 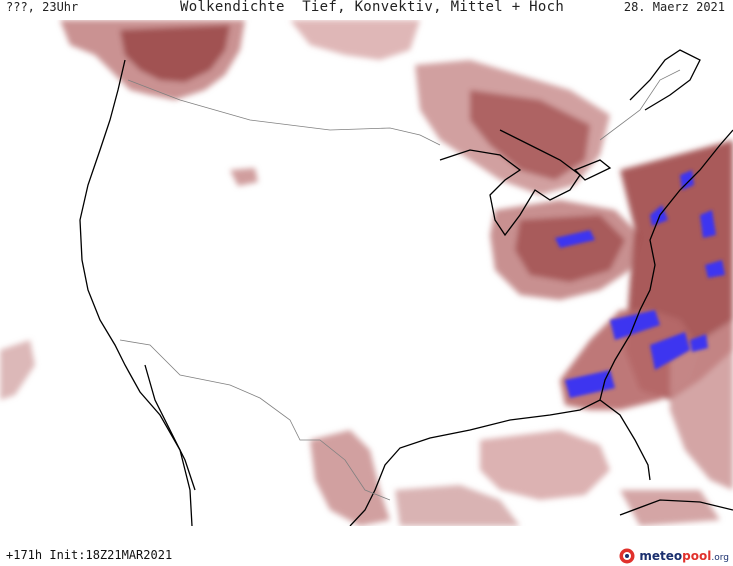 I want to click on cloud-cuba, so click(x=670, y=508).